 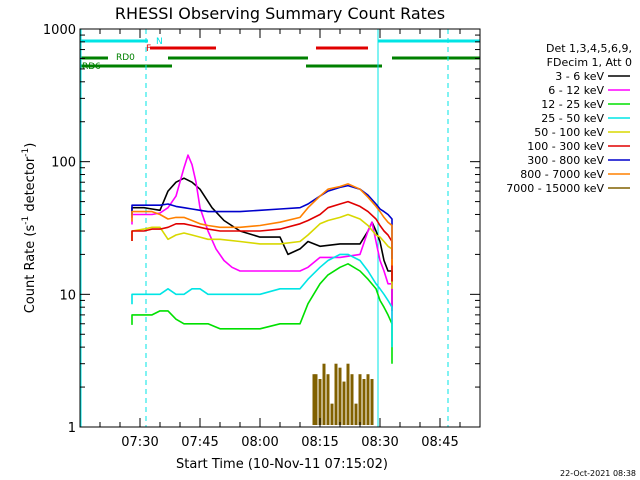 I want to click on x-tick-label: 07:30, so click(x=139, y=442).